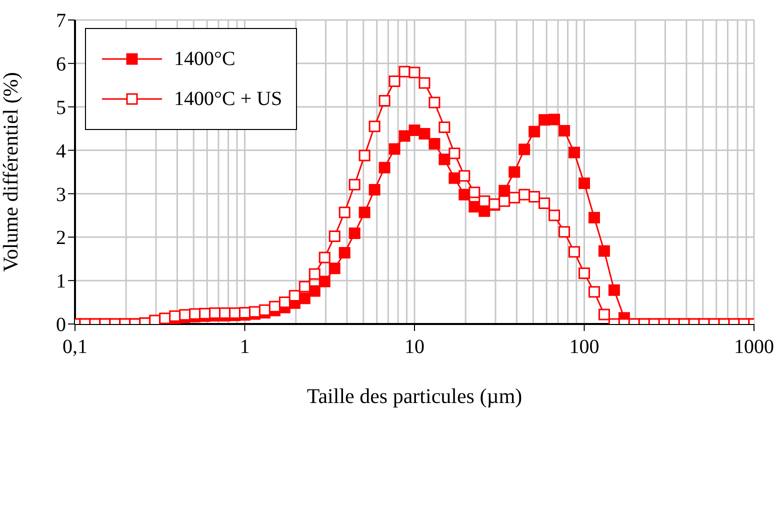 This screenshot has width=780, height=517. Describe the element at coordinates (61, 281) in the screenshot. I see `y-tick-label: 1` at that location.